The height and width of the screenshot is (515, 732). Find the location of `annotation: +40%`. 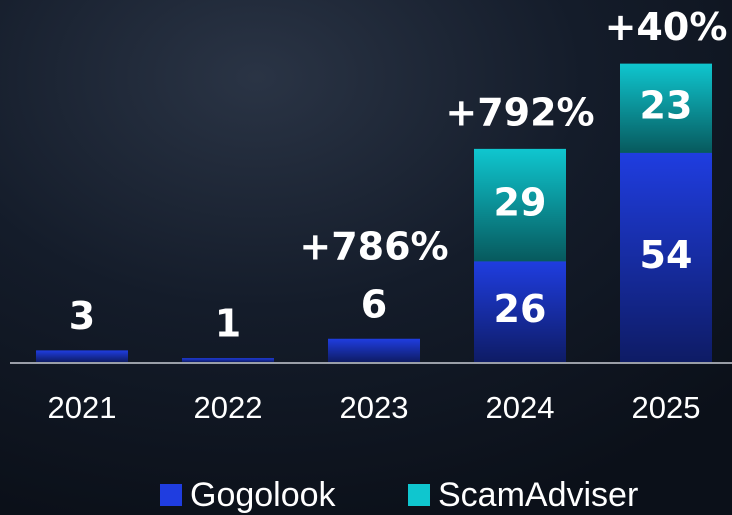

annotation: +40% is located at coordinates (666, 27).